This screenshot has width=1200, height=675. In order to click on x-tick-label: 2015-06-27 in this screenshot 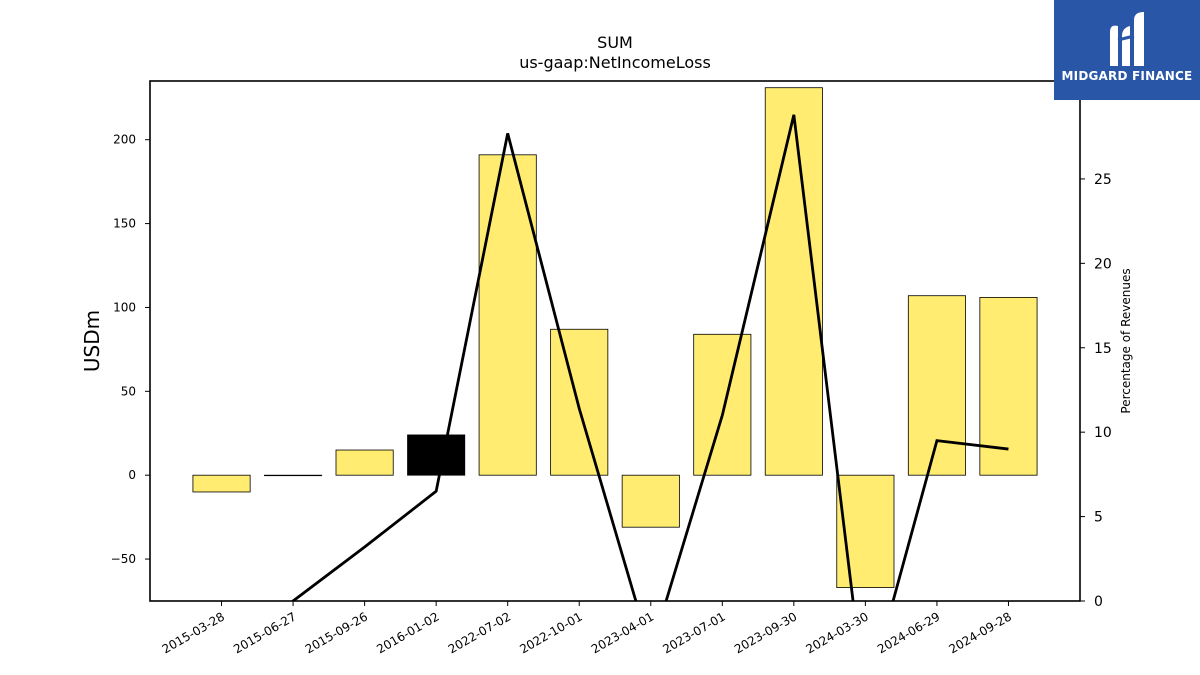, I will do `click(264, 632)`.